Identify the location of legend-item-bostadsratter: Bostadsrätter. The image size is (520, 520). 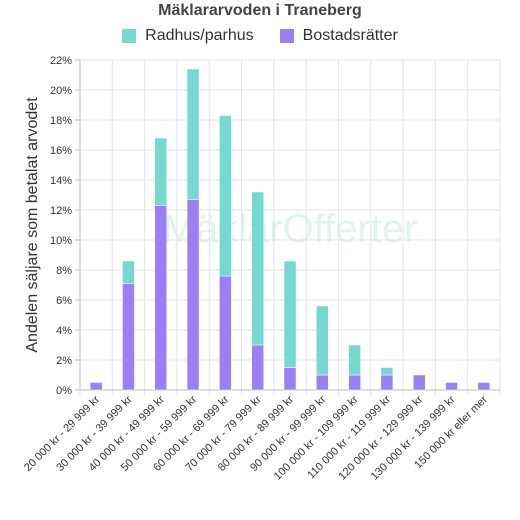
(338, 36).